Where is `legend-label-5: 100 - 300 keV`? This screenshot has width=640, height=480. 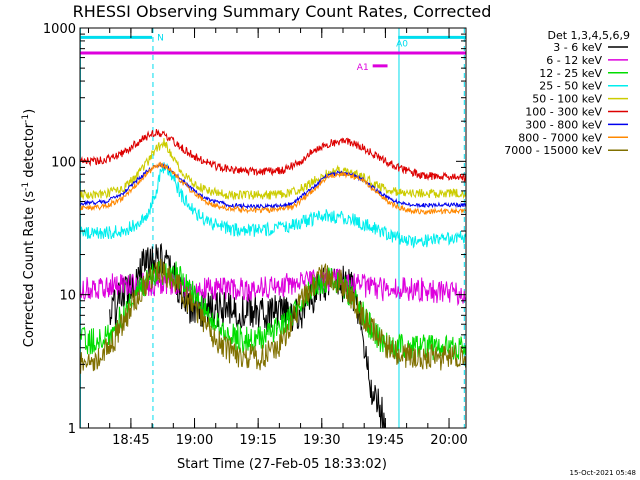 legend-label-5: 100 - 300 keV is located at coordinates (563, 112).